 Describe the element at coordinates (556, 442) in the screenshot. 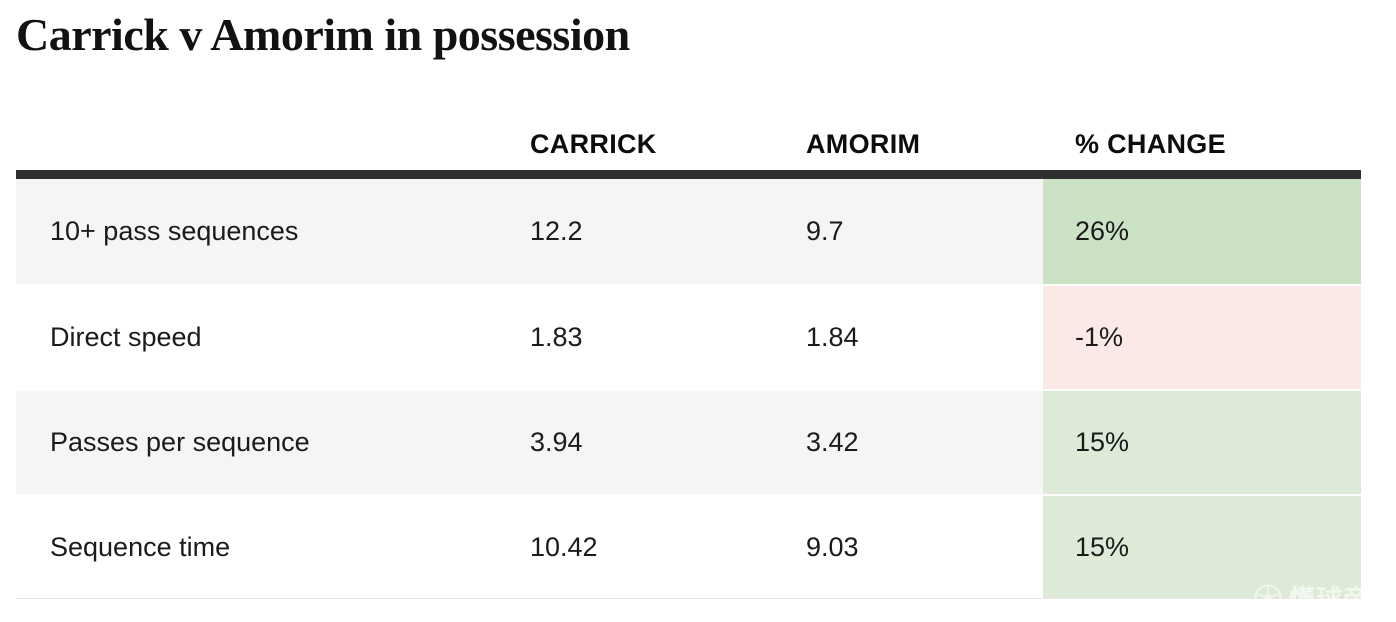

I see `carrick-value: 3.94` at that location.